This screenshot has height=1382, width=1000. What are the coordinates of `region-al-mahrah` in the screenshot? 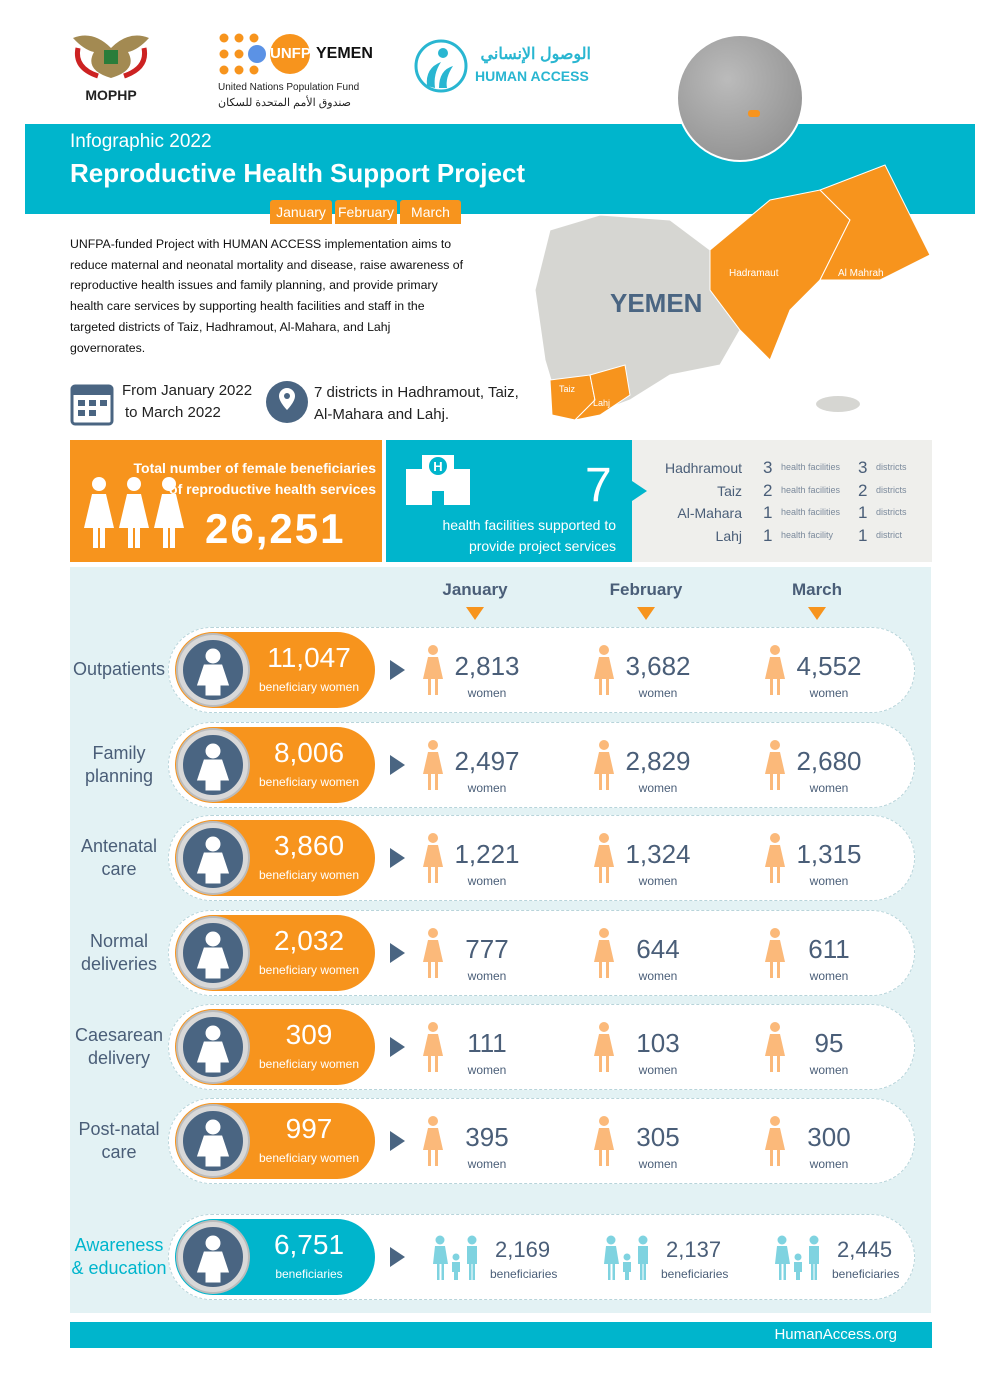 It's located at (875, 222).